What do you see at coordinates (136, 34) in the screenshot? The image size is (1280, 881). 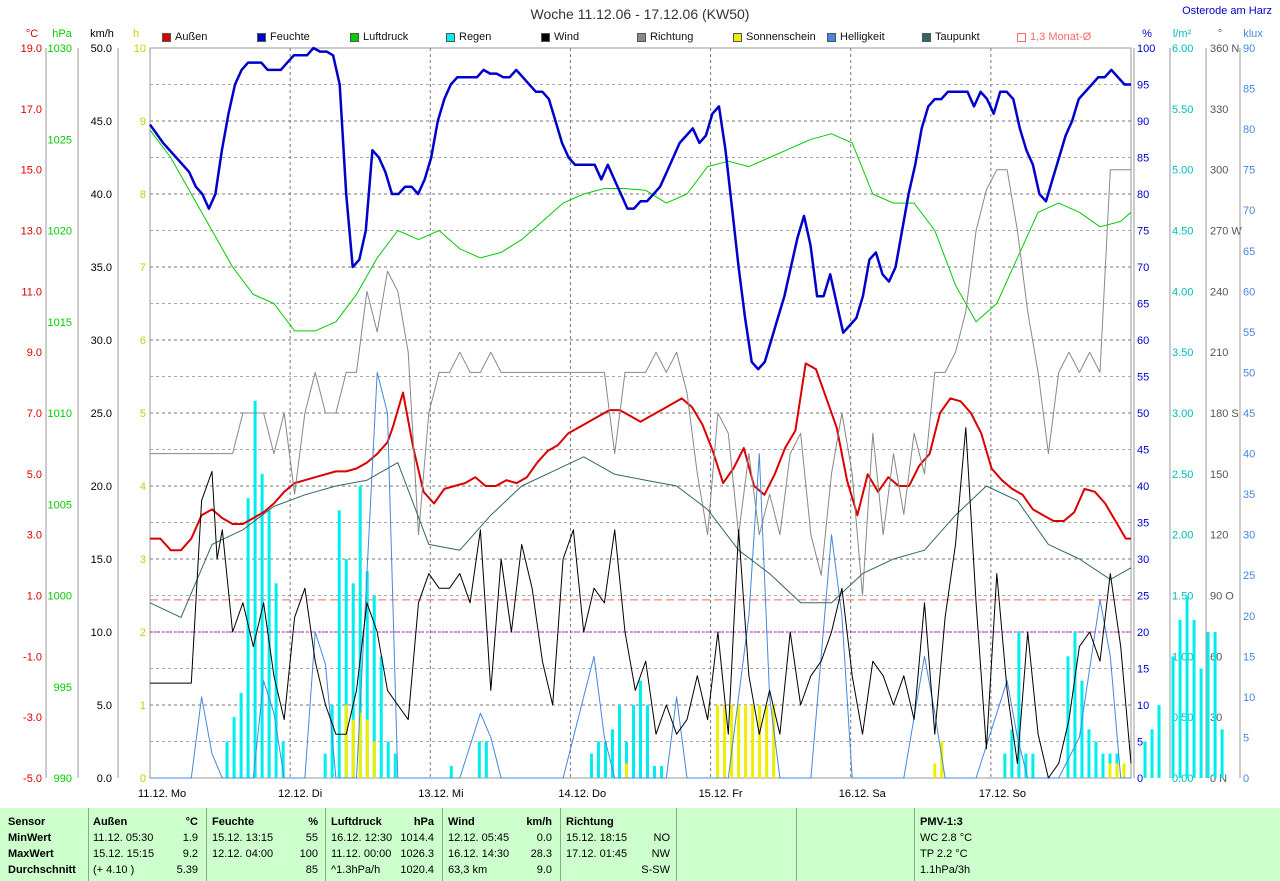 I see `axis-unit-sun: h` at bounding box center [136, 34].